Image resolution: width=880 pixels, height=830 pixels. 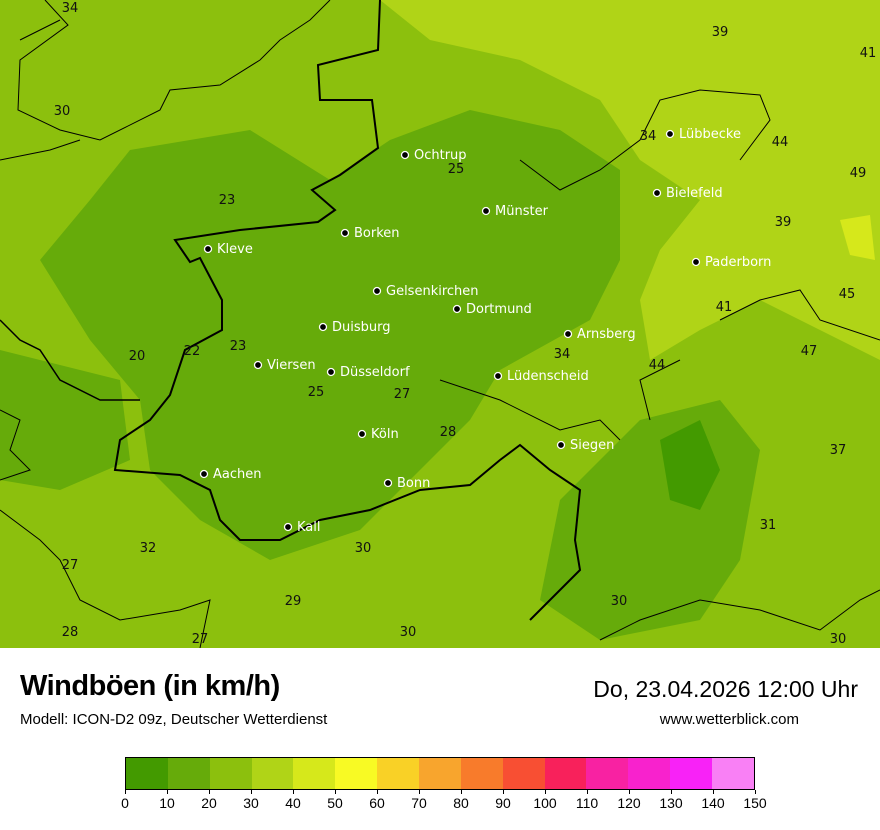 What do you see at coordinates (694, 193) in the screenshot?
I see `city-label: Bielefeld` at bounding box center [694, 193].